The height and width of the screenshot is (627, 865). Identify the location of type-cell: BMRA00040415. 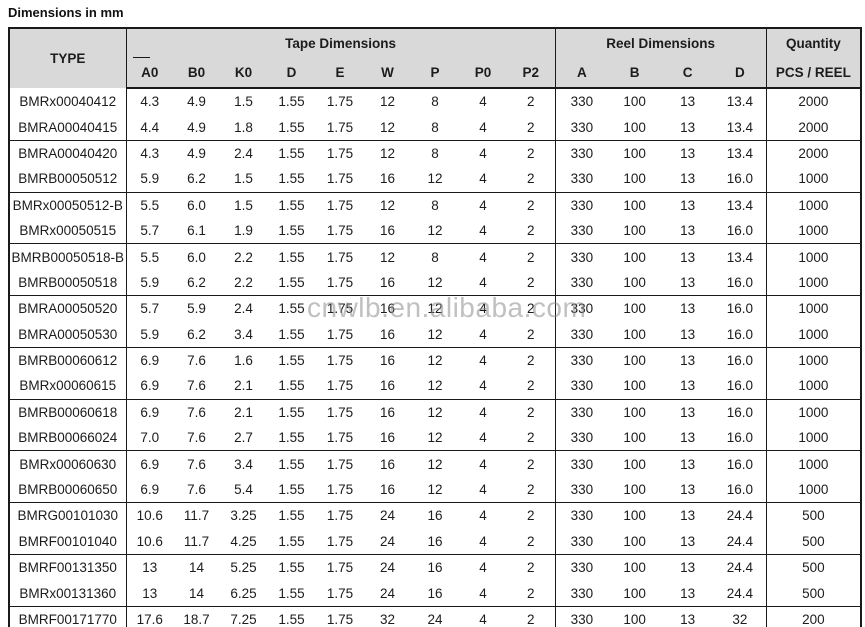
(68, 127).